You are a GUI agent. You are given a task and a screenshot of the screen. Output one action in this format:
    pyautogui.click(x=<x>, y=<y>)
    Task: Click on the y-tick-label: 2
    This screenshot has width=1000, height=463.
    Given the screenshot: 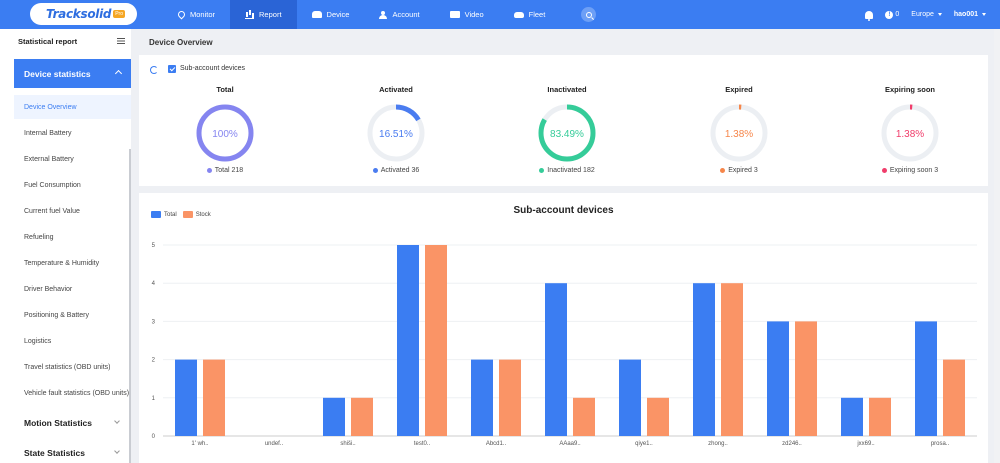 What is the action you would take?
    pyautogui.click(x=154, y=361)
    